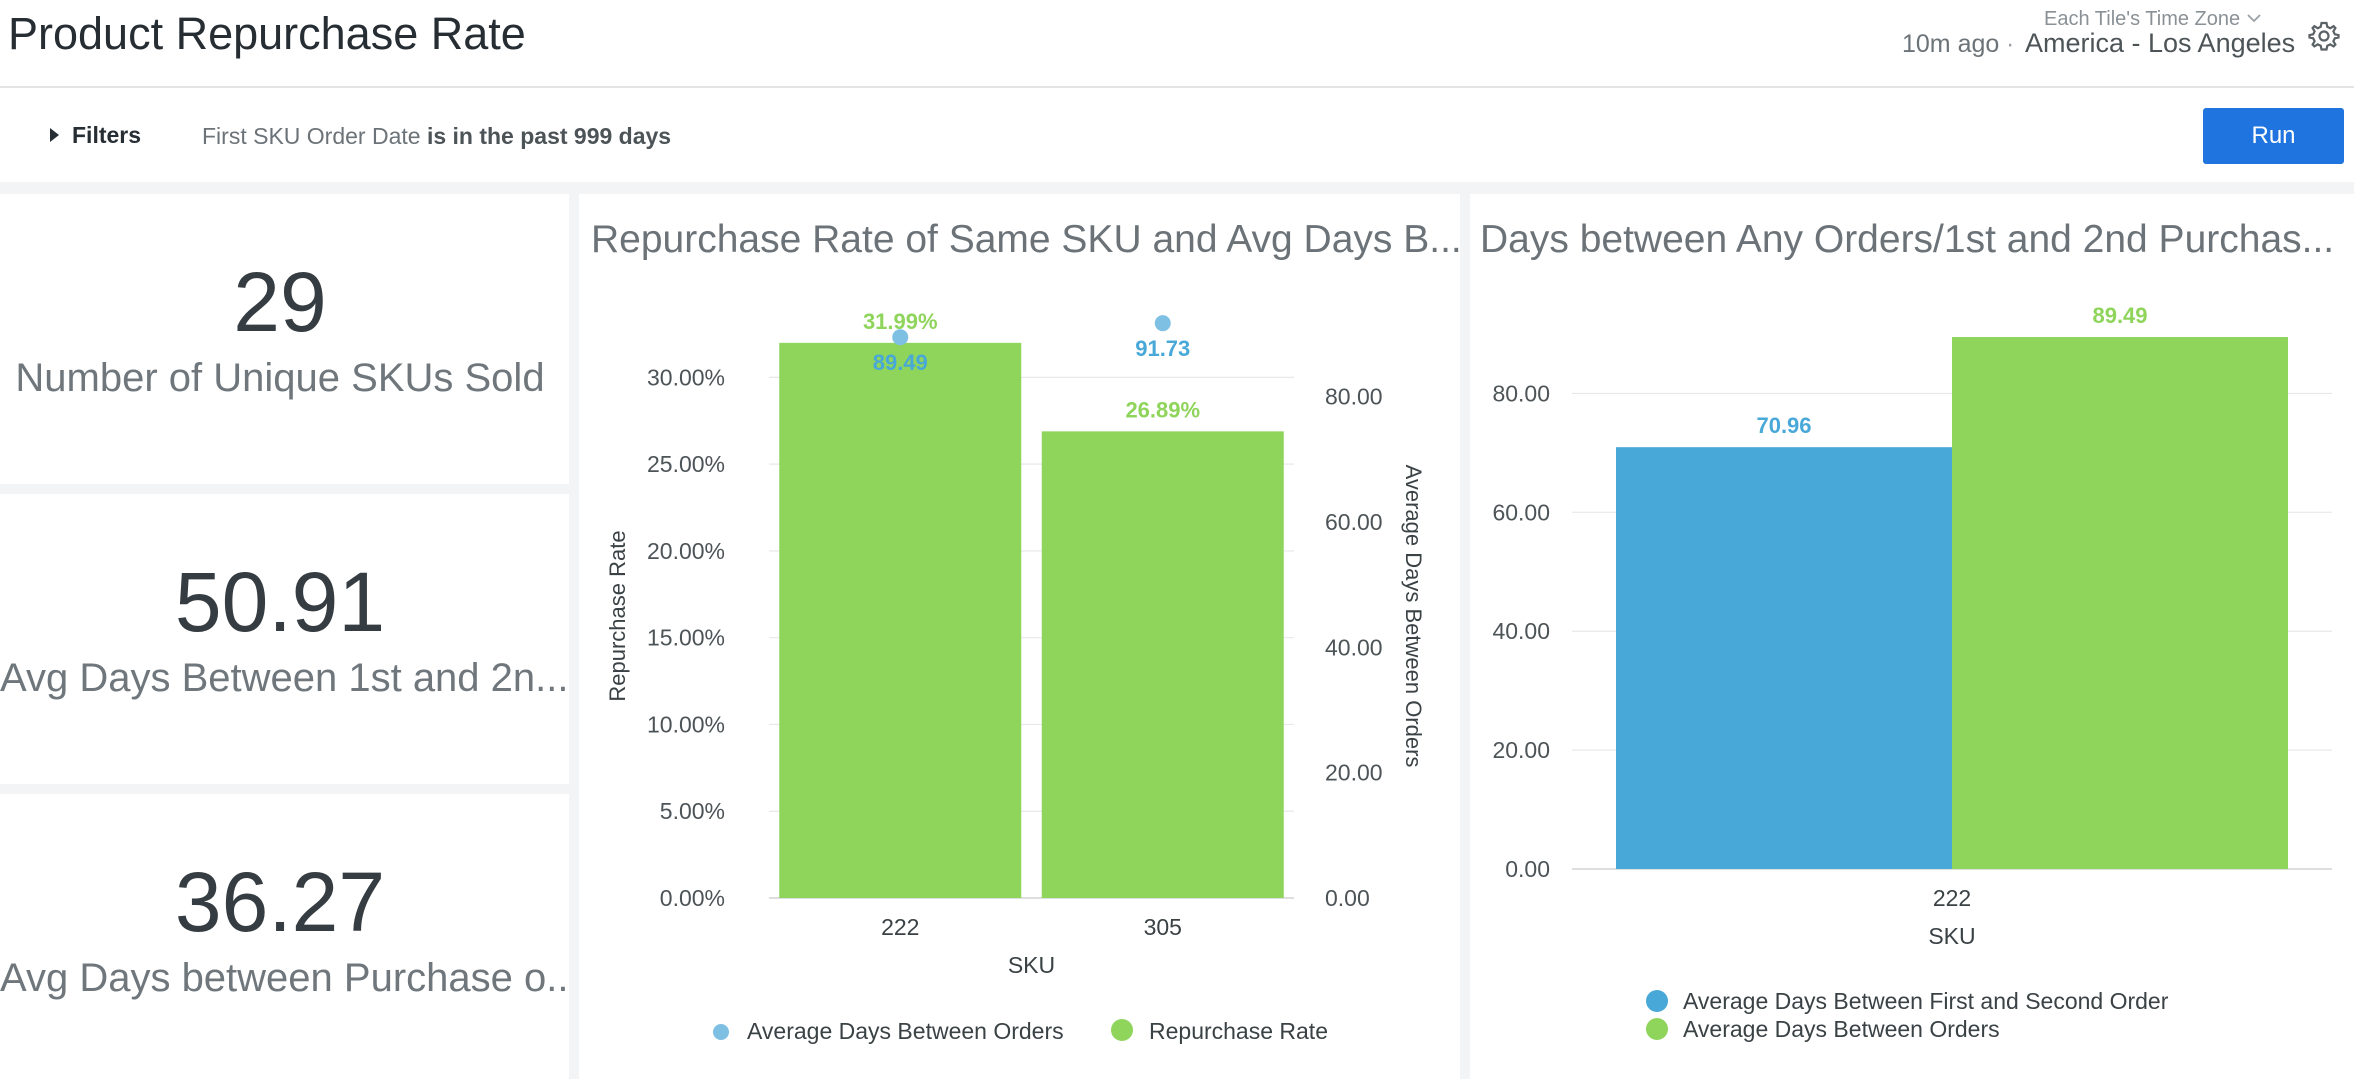 Image resolution: width=2354 pixels, height=1079 pixels. Describe the element at coordinates (1354, 647) in the screenshot. I see `y-right-tick-label: 40.00` at that location.